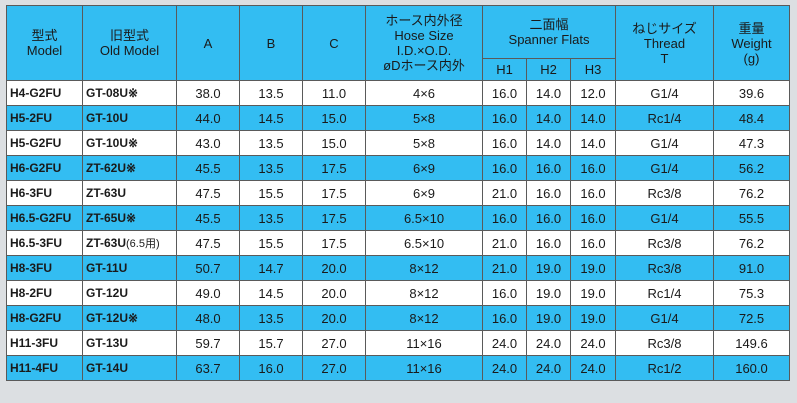  I want to click on cell-model: H8-3FU, so click(44, 268).